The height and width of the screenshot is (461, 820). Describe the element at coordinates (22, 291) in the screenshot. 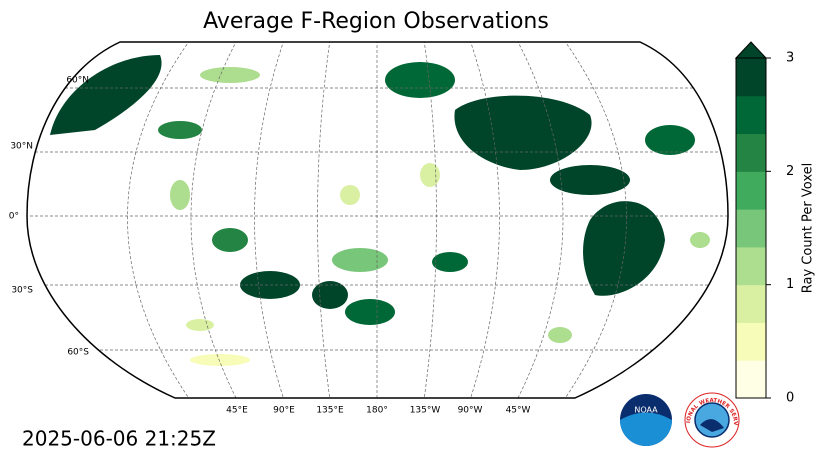

I see `lat-label: 30°S` at that location.